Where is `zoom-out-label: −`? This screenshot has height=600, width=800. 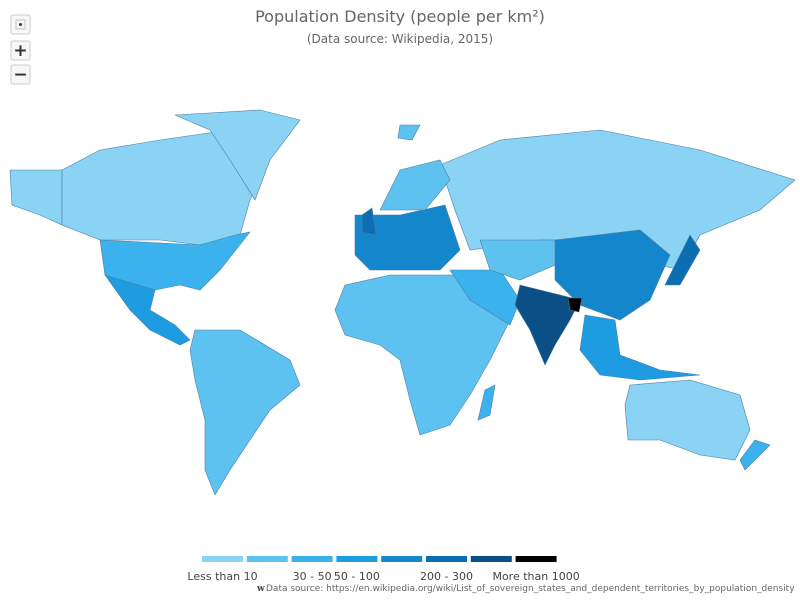
zoom-out-label: − is located at coordinates (20, 75).